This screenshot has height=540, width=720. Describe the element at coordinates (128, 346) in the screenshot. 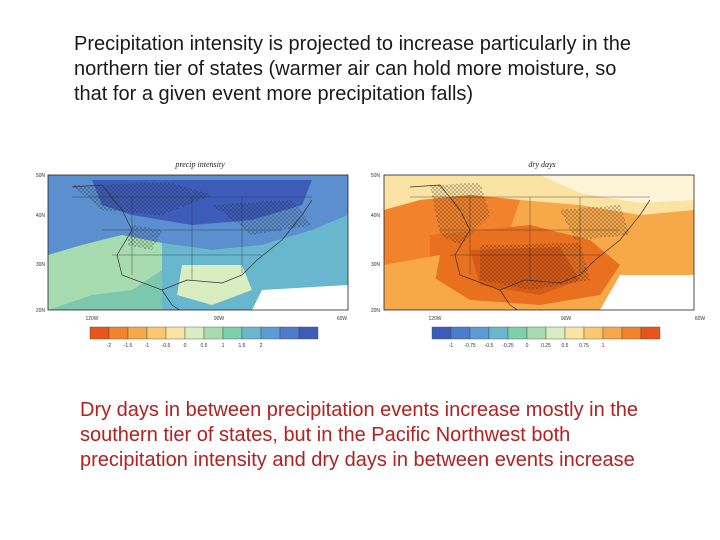

I see `colorbar-tick: -1.5` at that location.